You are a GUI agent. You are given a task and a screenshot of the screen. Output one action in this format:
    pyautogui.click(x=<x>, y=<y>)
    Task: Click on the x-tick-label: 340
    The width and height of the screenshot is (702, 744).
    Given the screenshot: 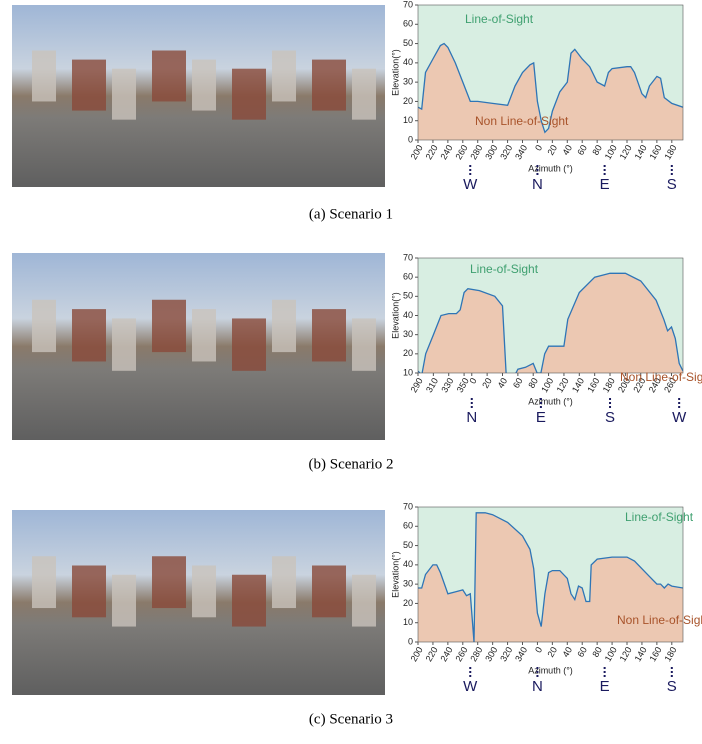 What is the action you would take?
    pyautogui.click(x=521, y=152)
    